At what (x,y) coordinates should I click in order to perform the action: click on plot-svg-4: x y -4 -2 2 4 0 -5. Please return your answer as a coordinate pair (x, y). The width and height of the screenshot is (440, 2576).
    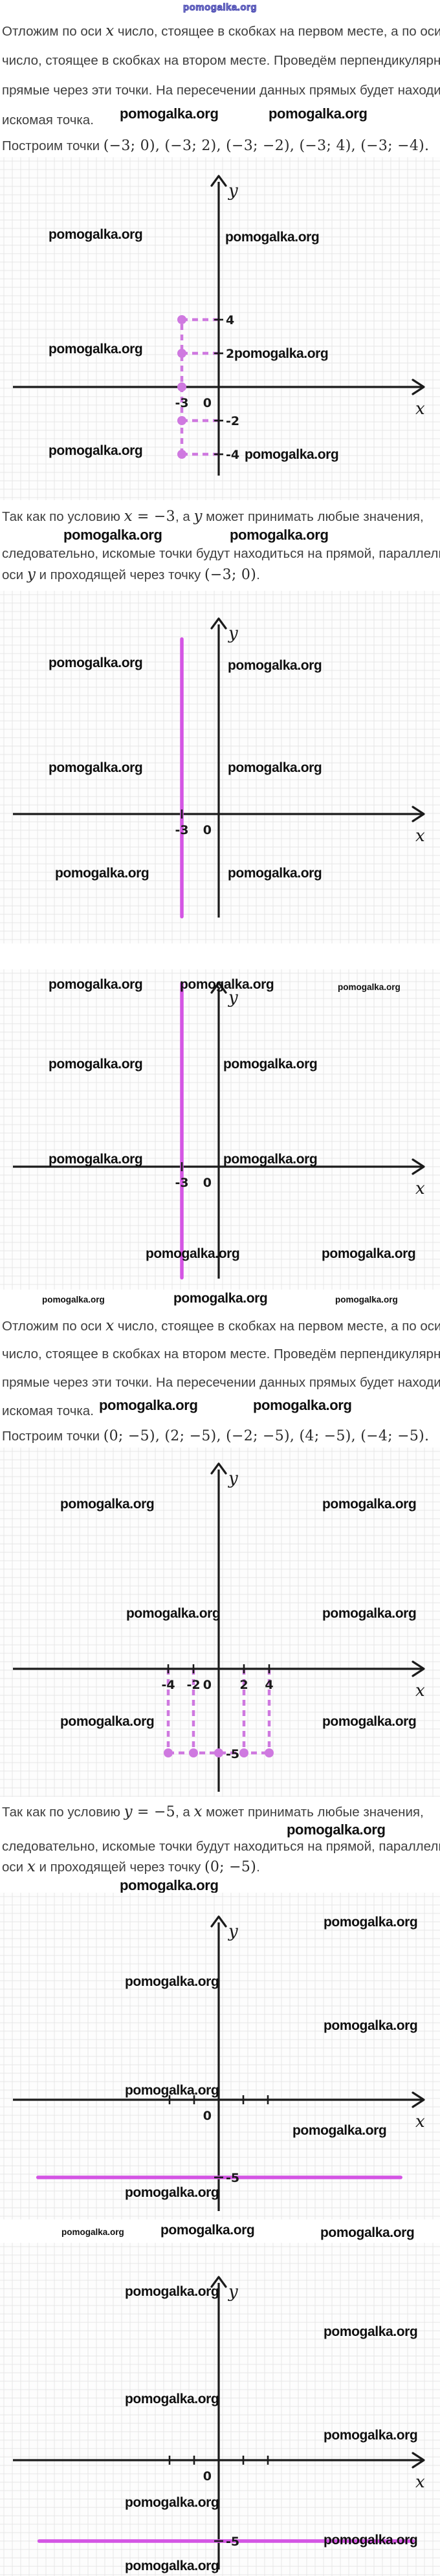
    Looking at the image, I should click on (220, 1623).